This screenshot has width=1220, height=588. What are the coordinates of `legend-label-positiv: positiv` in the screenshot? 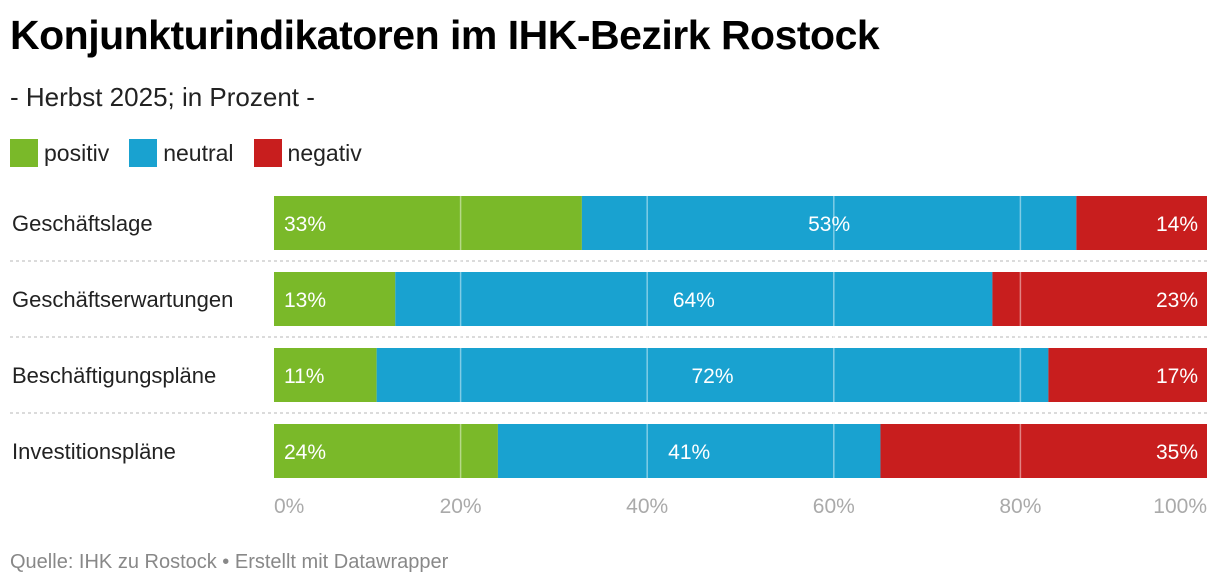 It's located at (77, 152).